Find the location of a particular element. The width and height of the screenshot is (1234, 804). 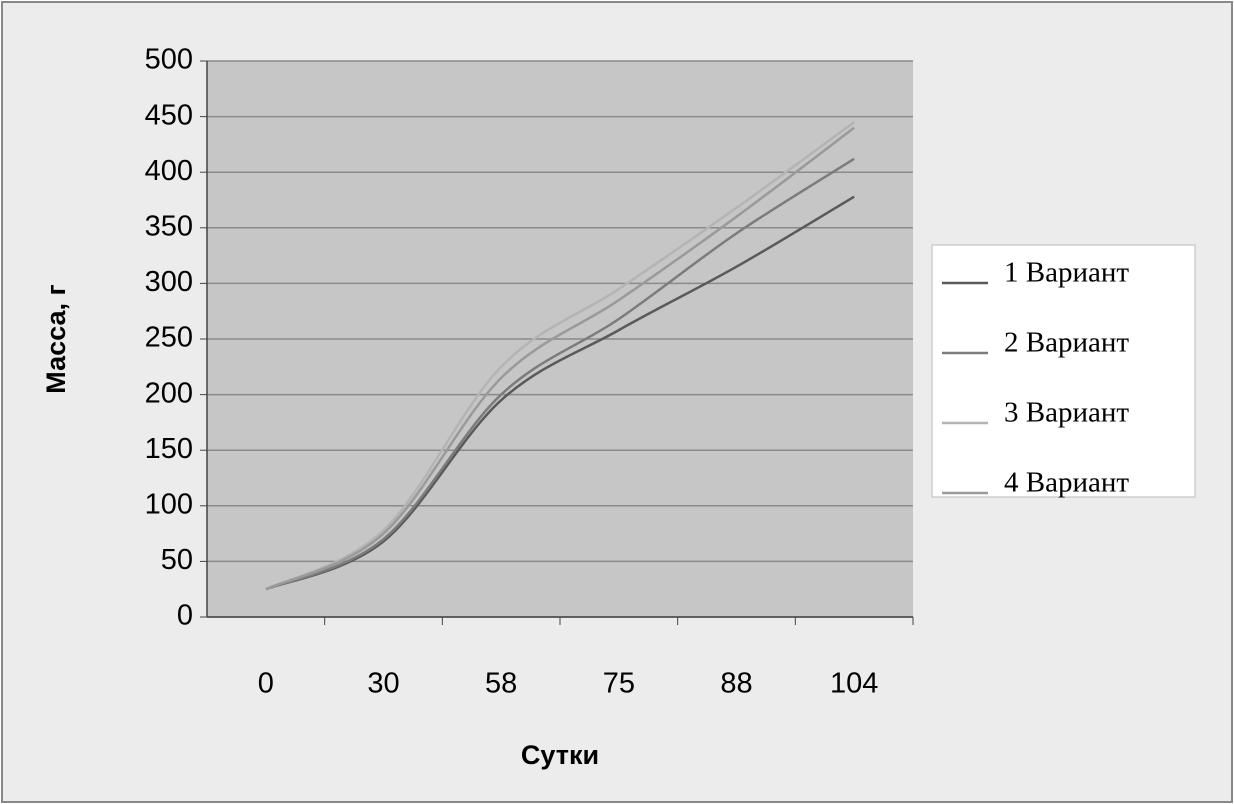

x-tick-label: 58 is located at coordinates (501, 684).